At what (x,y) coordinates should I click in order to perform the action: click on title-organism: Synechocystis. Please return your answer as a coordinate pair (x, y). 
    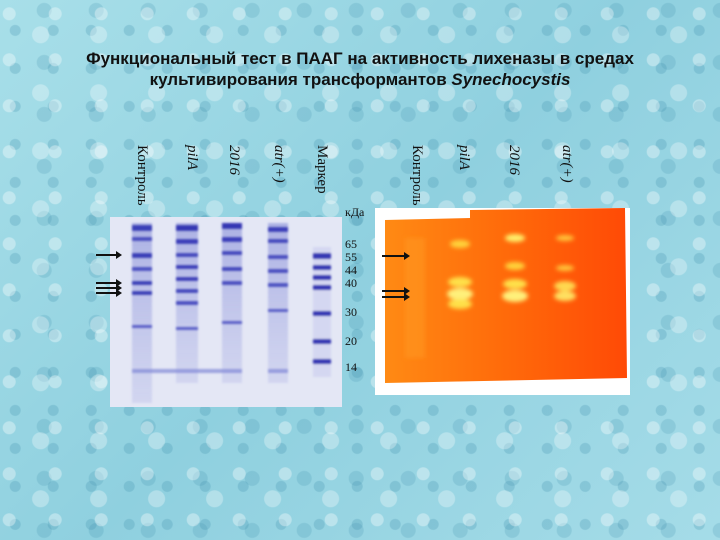
    Looking at the image, I should click on (511, 79).